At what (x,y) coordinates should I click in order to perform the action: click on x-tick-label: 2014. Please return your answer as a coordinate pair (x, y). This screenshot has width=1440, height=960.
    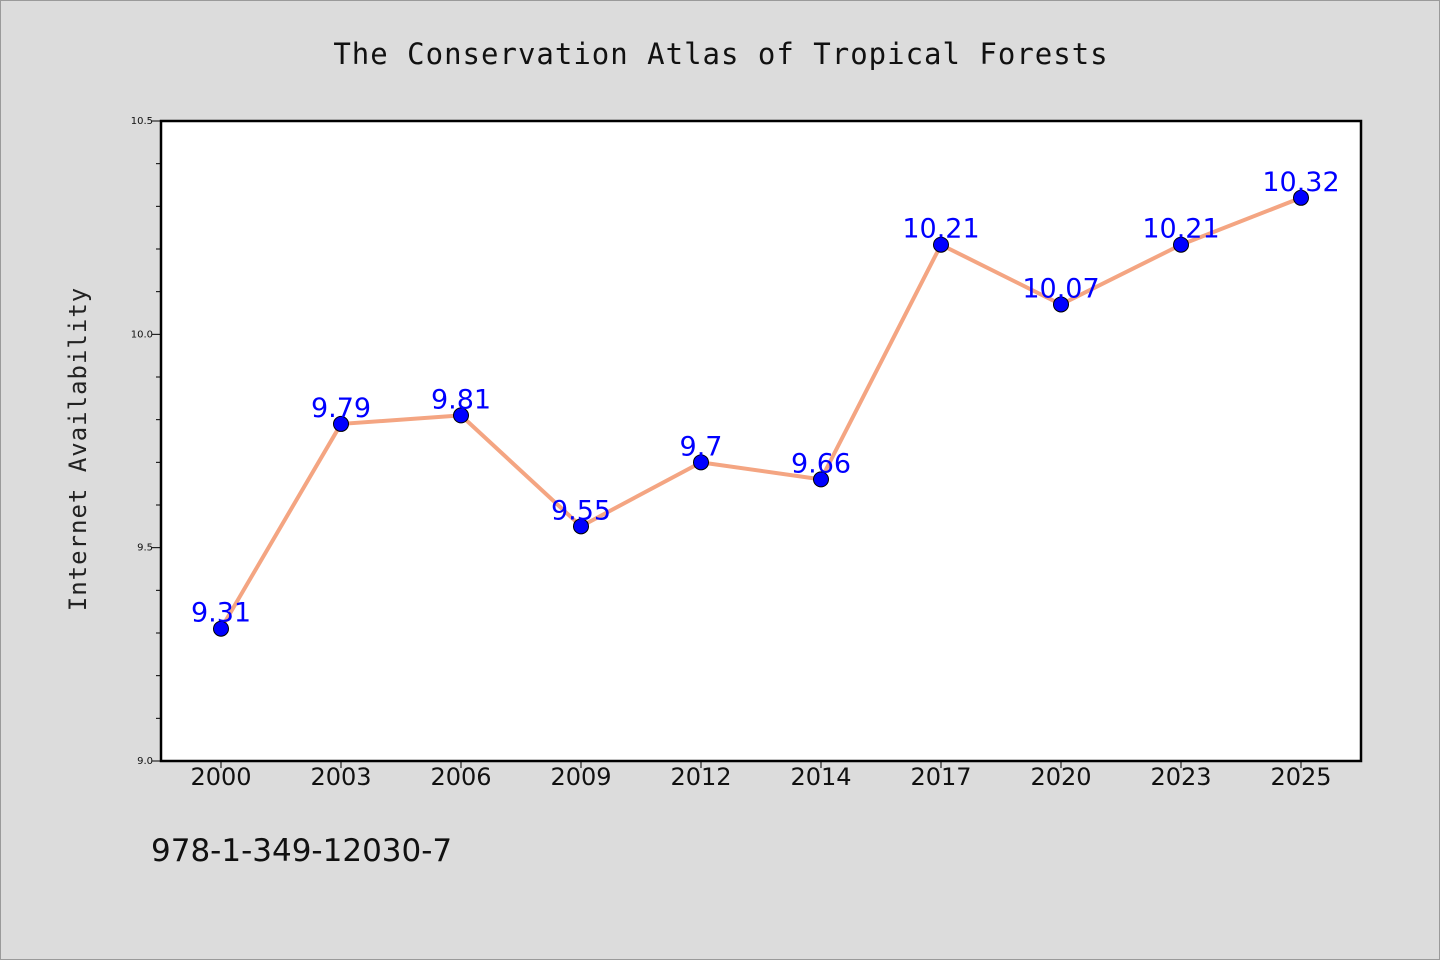
    Looking at the image, I should click on (820, 777).